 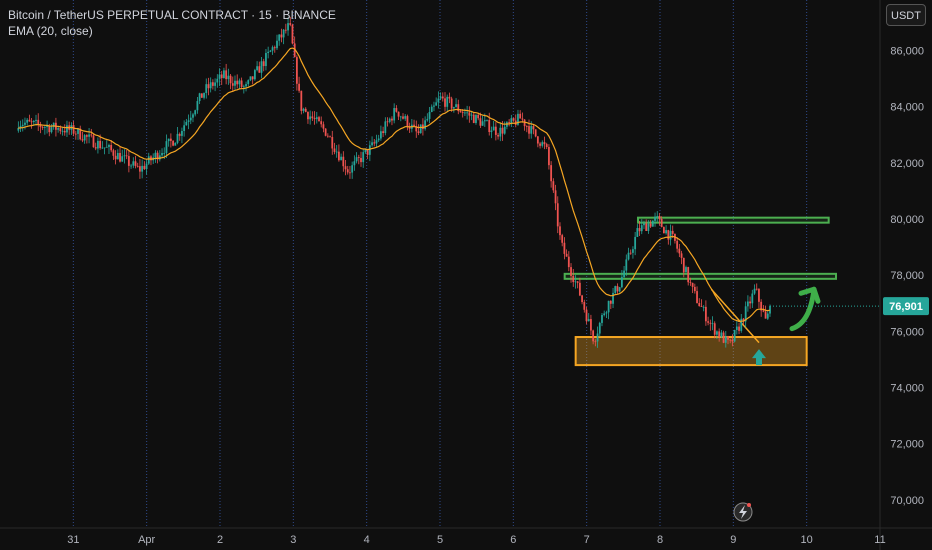 What do you see at coordinates (786, 326) in the screenshot?
I see `arrow-drawings` at bounding box center [786, 326].